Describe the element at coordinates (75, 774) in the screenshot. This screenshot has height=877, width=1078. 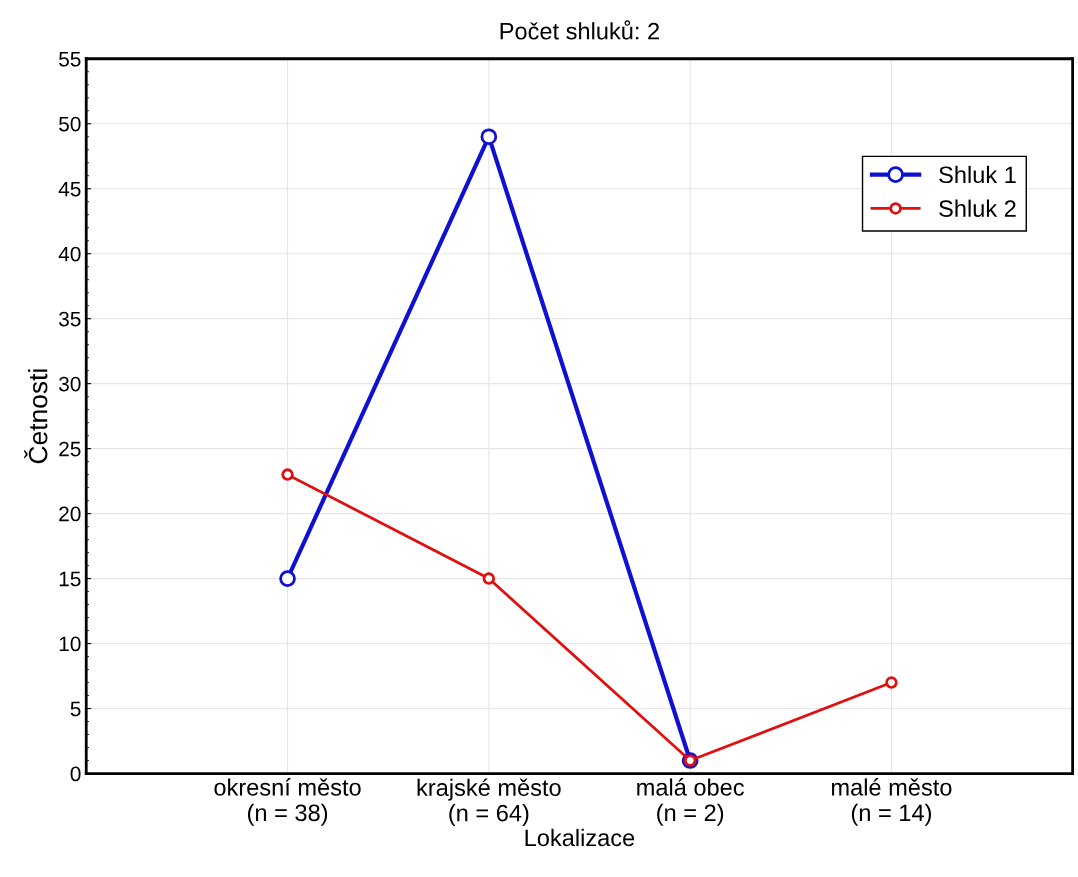
I see `y-tick-label: 0` at that location.